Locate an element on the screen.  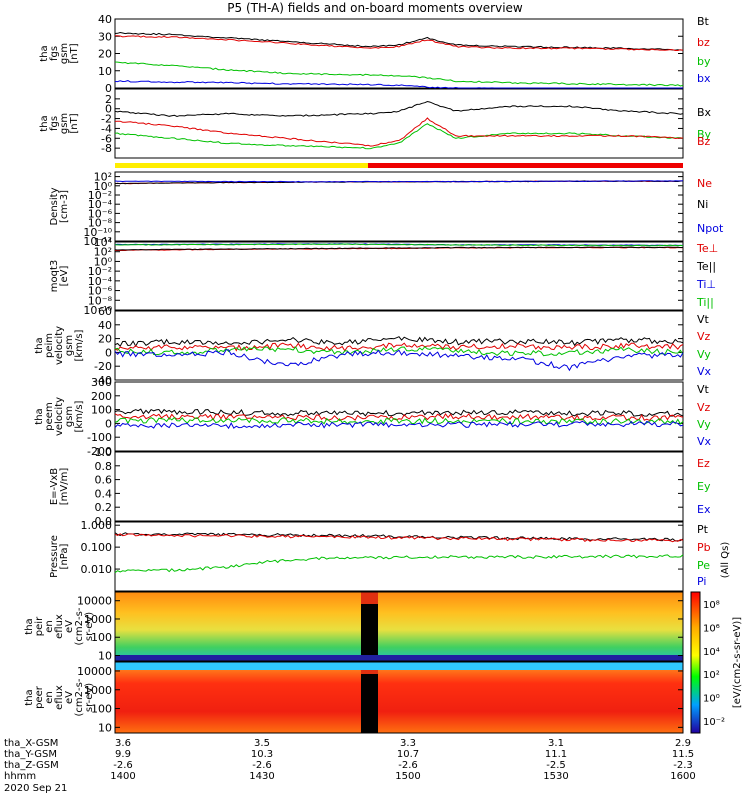
data-gap is located at coordinates (369, 697).